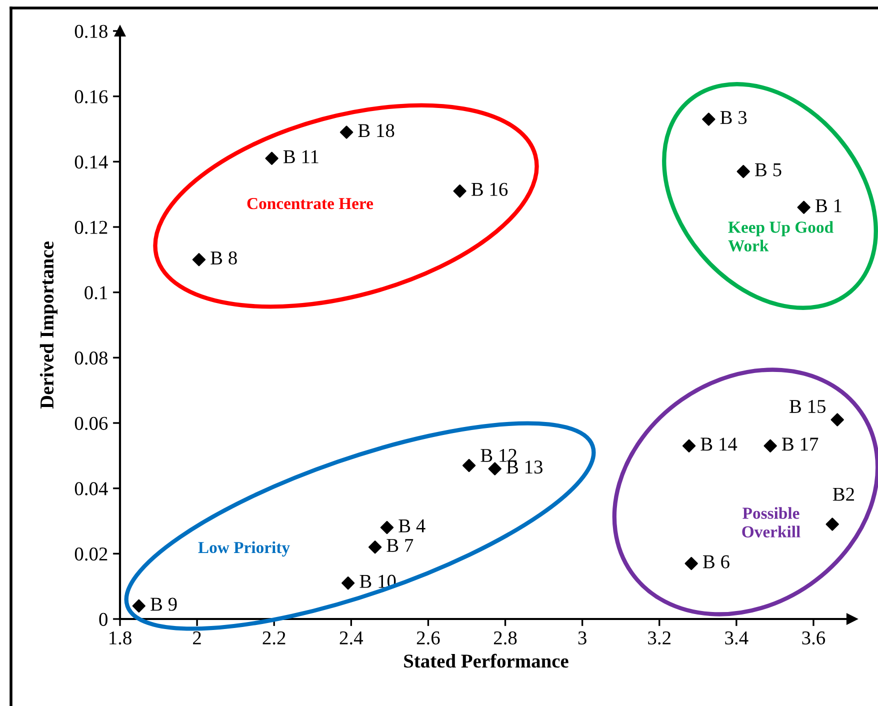  What do you see at coordinates (716, 561) in the screenshot?
I see `annotation: B 6` at bounding box center [716, 561].